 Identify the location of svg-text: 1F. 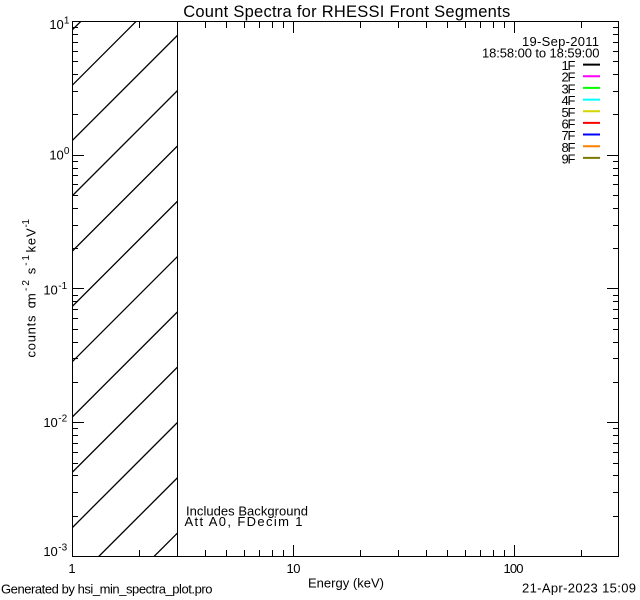
(569, 65).